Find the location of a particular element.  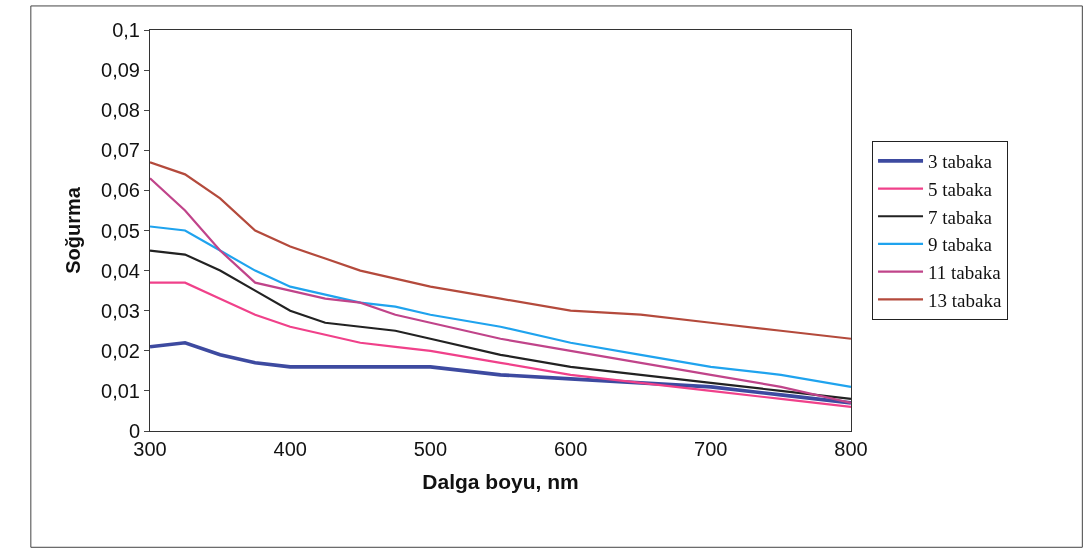

legend-label: 11 tabaka is located at coordinates (965, 273).